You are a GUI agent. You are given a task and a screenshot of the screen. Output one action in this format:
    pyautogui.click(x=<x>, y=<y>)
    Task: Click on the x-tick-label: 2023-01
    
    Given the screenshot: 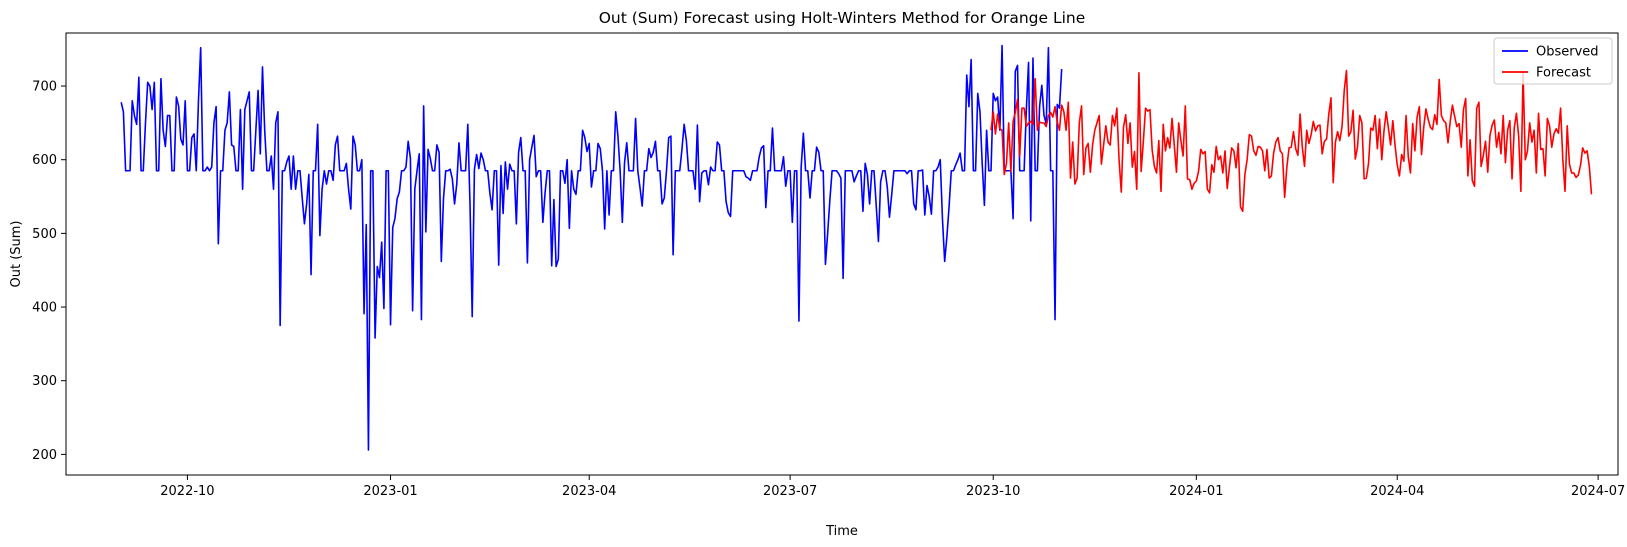 What is the action you would take?
    pyautogui.click(x=390, y=491)
    